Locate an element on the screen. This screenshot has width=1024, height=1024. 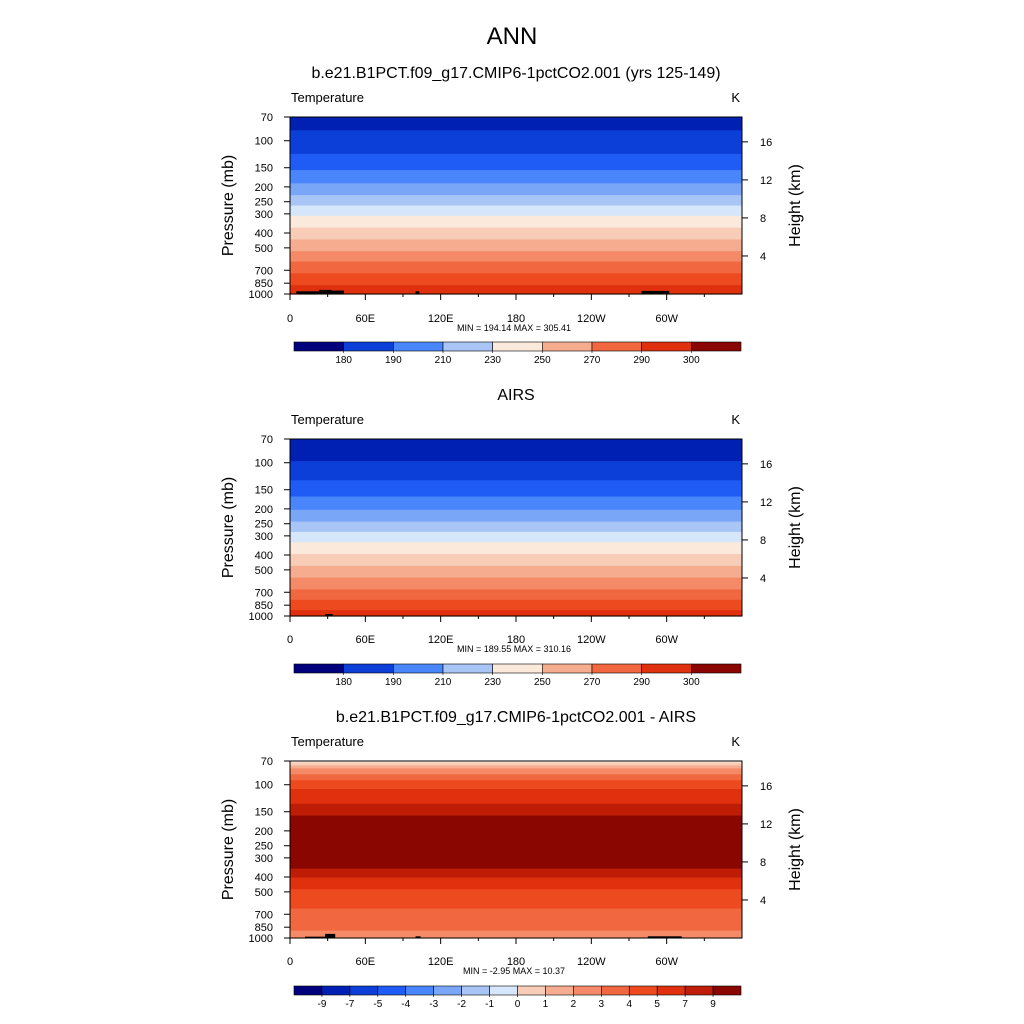
variable-label: Temperature is located at coordinates (327, 741).